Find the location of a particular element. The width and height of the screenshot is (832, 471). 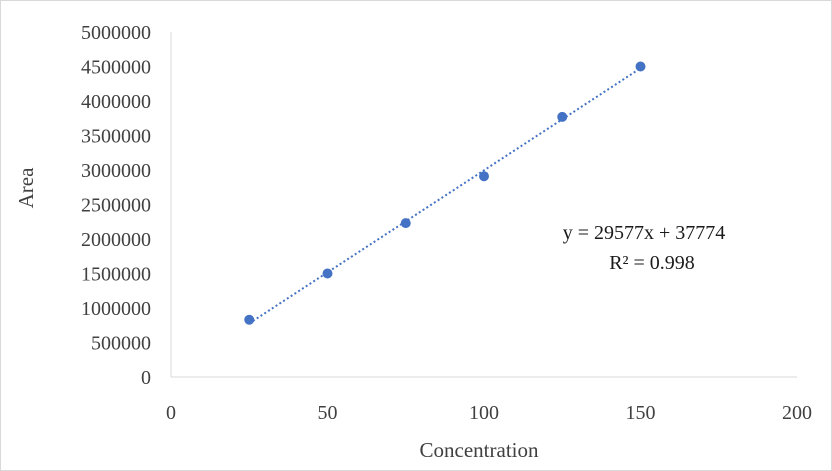

y-tick-label: 2500000 is located at coordinates (116, 206).